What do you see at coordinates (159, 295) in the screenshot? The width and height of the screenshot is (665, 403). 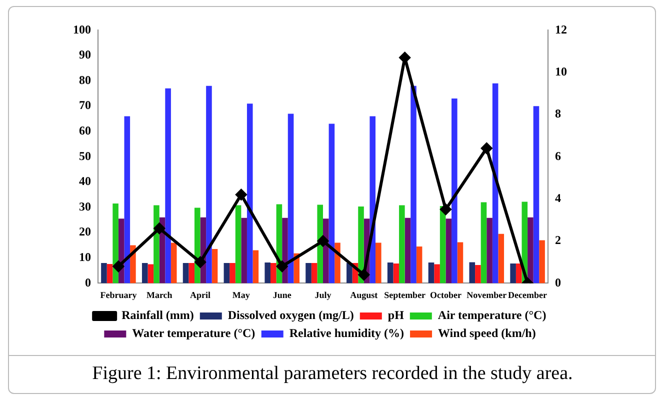 I see `x-tick-label: March` at bounding box center [159, 295].